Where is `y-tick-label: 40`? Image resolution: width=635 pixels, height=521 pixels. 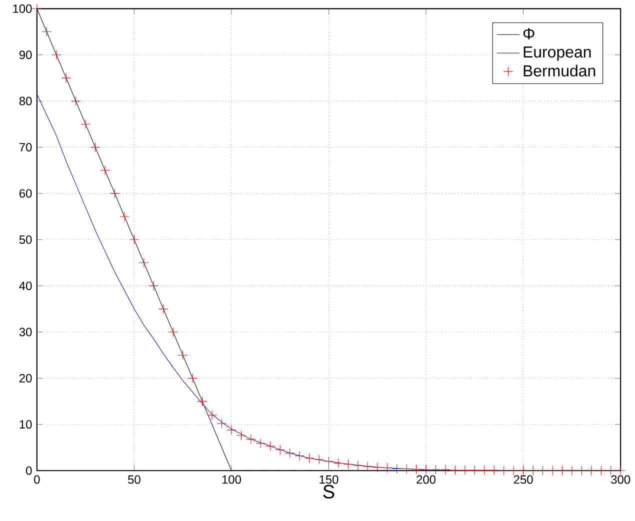
y-tick-label: 40 is located at coordinates (25, 285).